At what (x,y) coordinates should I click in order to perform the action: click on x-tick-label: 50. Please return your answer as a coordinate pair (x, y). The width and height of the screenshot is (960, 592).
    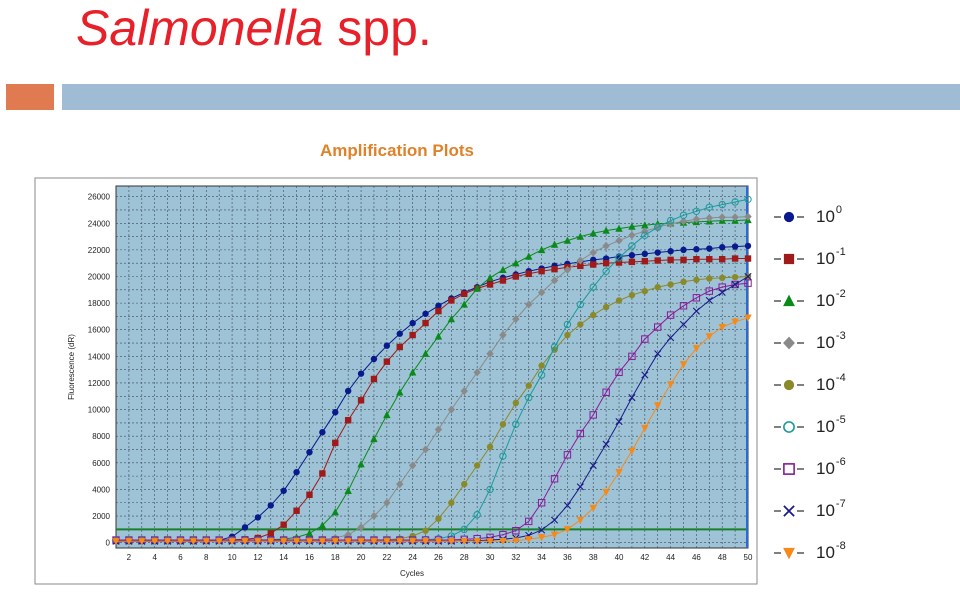
    Looking at the image, I should click on (748, 557).